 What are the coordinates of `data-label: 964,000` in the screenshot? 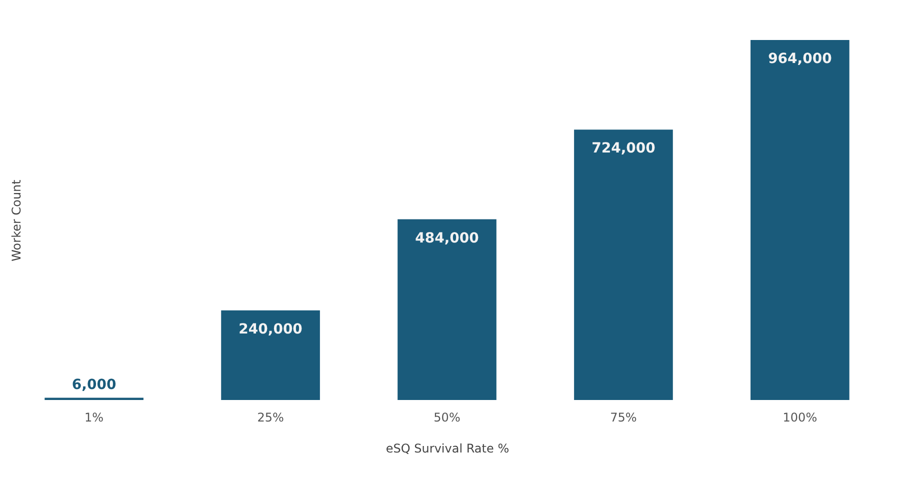 It's located at (800, 59).